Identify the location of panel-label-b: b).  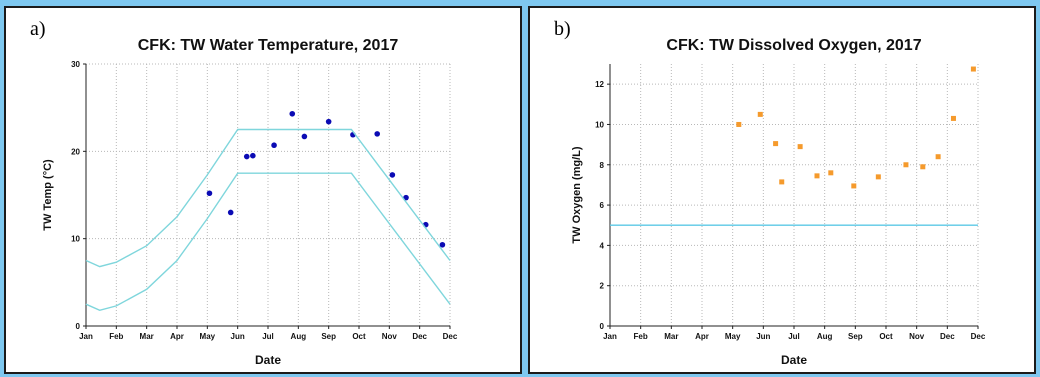
(562, 29).